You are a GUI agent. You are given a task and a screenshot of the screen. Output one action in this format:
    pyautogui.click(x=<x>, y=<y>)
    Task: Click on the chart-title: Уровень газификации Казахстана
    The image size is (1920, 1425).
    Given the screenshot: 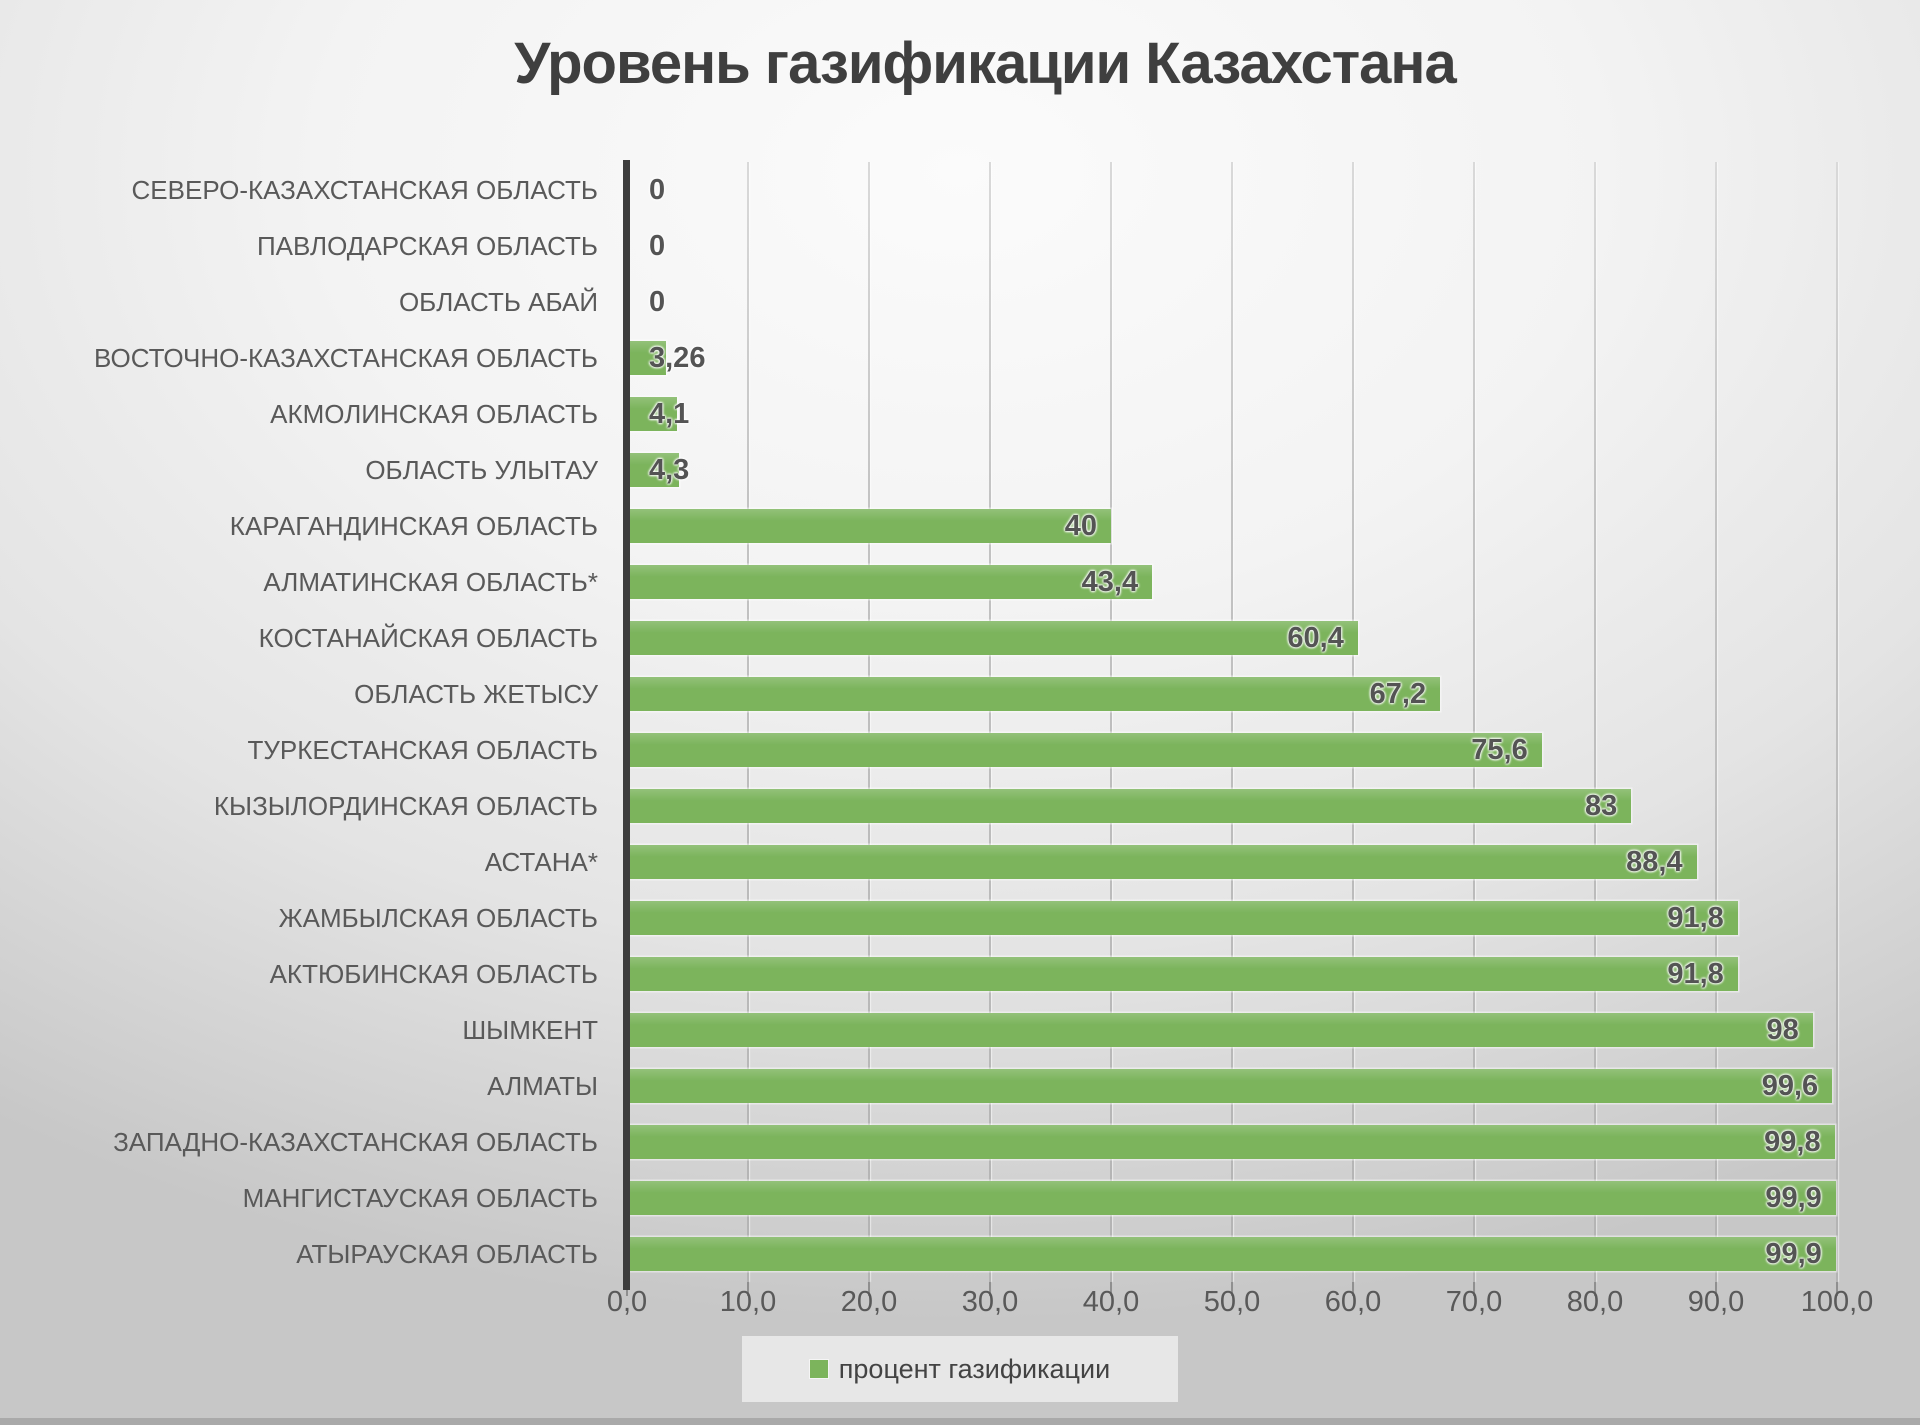 What is the action you would take?
    pyautogui.click(x=985, y=63)
    